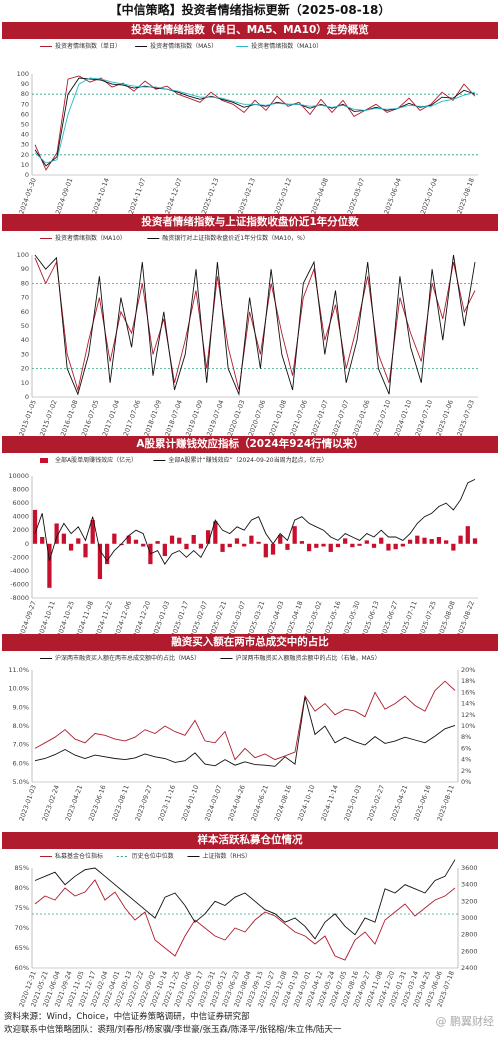 This screenshot has height=1039, width=500. Describe the element at coordinates (215, 418) in the screenshot. I see `x-tick-label: 2019-07-04` at that location.